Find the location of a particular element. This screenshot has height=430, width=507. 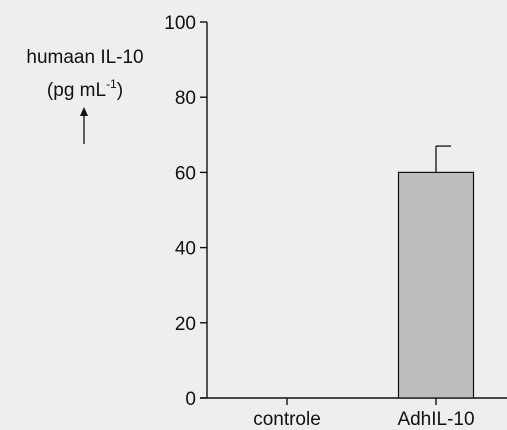

up-arrow-icon is located at coordinates (84, 125).